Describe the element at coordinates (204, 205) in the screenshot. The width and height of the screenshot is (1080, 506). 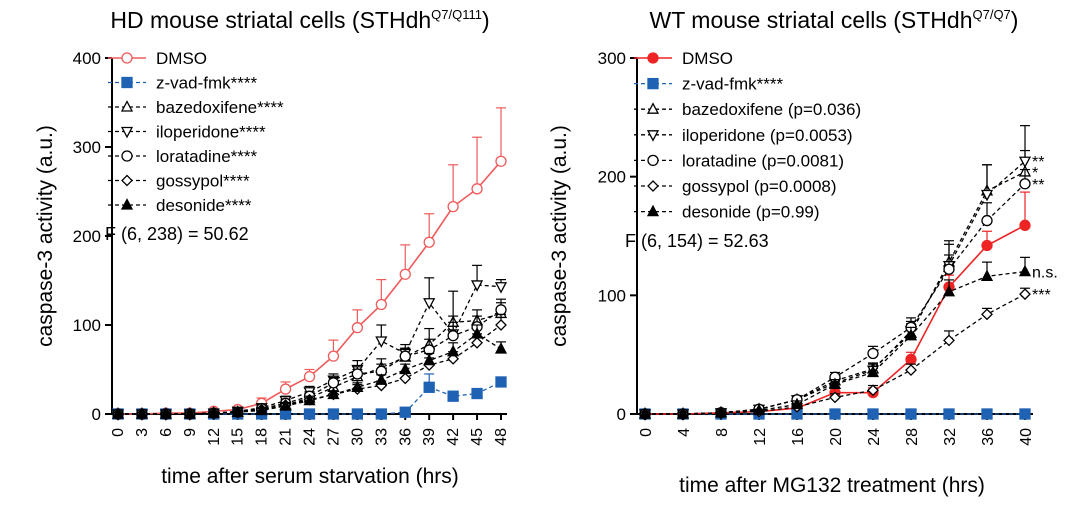
I see `legend-label: desonide****` at that location.